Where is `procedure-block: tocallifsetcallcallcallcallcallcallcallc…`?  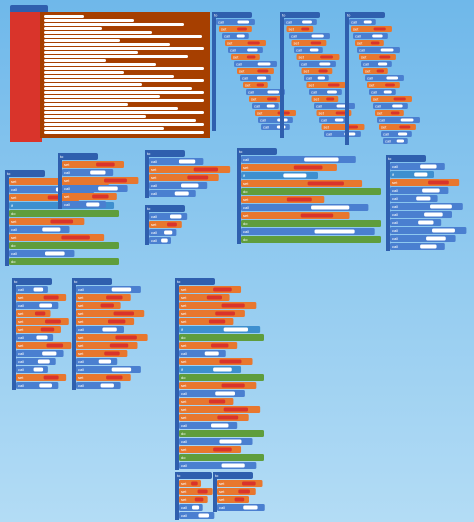 procedure-block: tocallifsetcallcallcallcallcallcallcallc… is located at coordinates (426, 203).